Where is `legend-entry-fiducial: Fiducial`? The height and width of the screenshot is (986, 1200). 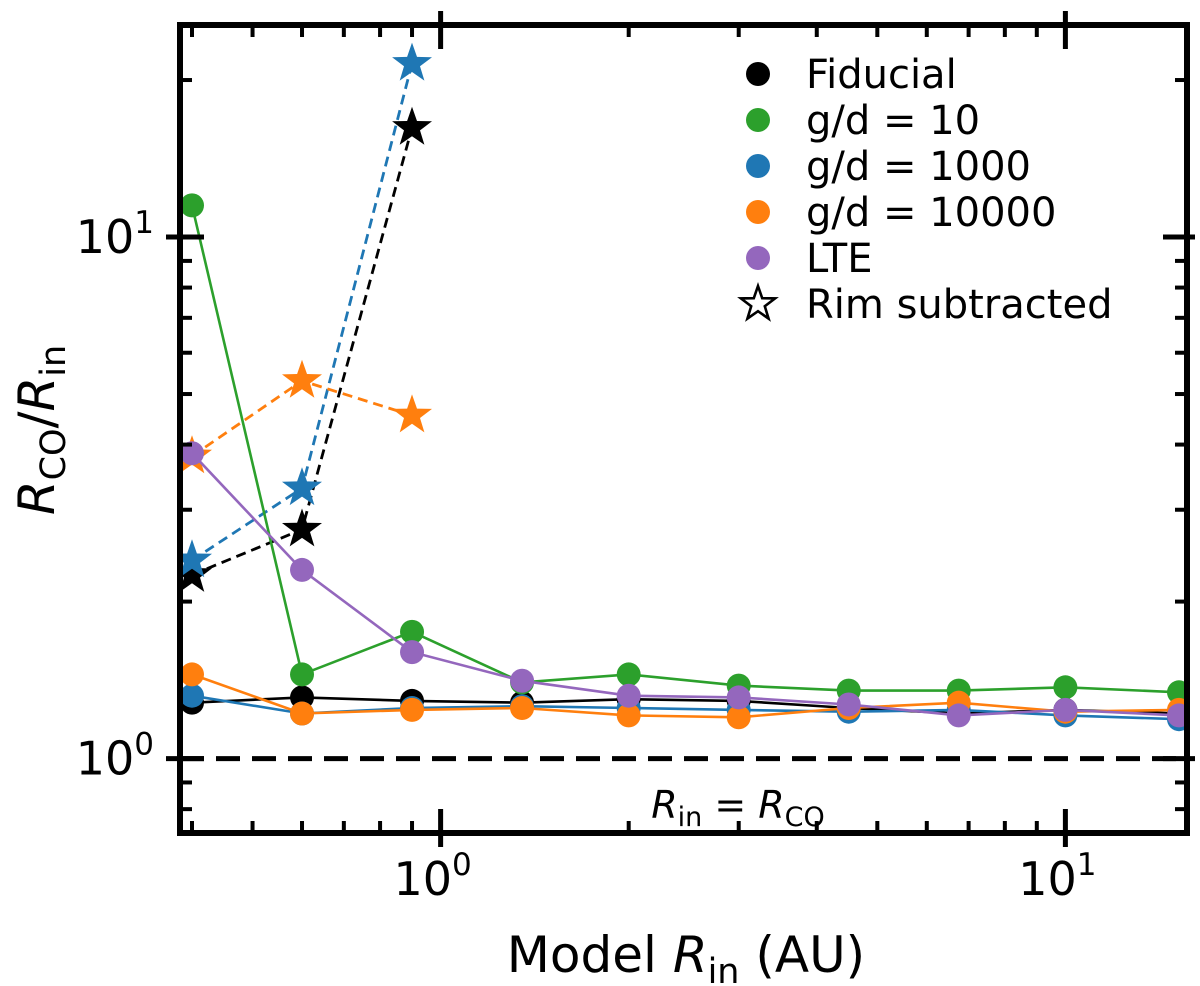
legend-entry-fiducial: Fiducial is located at coordinates (851, 75).